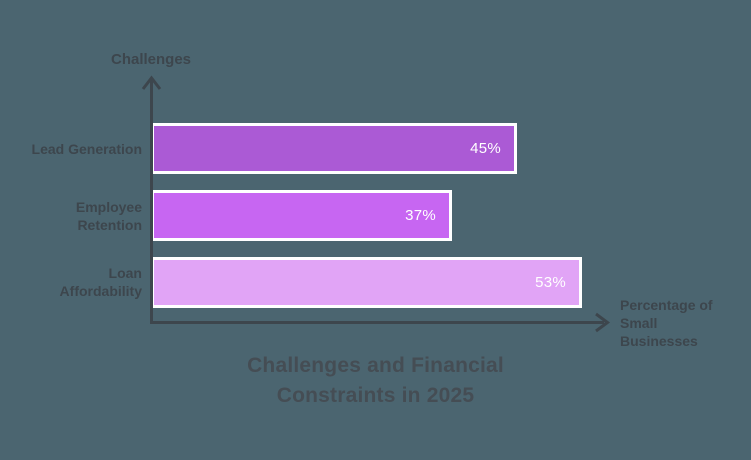  I want to click on x-axis-title-line: Businesses, so click(659, 341).